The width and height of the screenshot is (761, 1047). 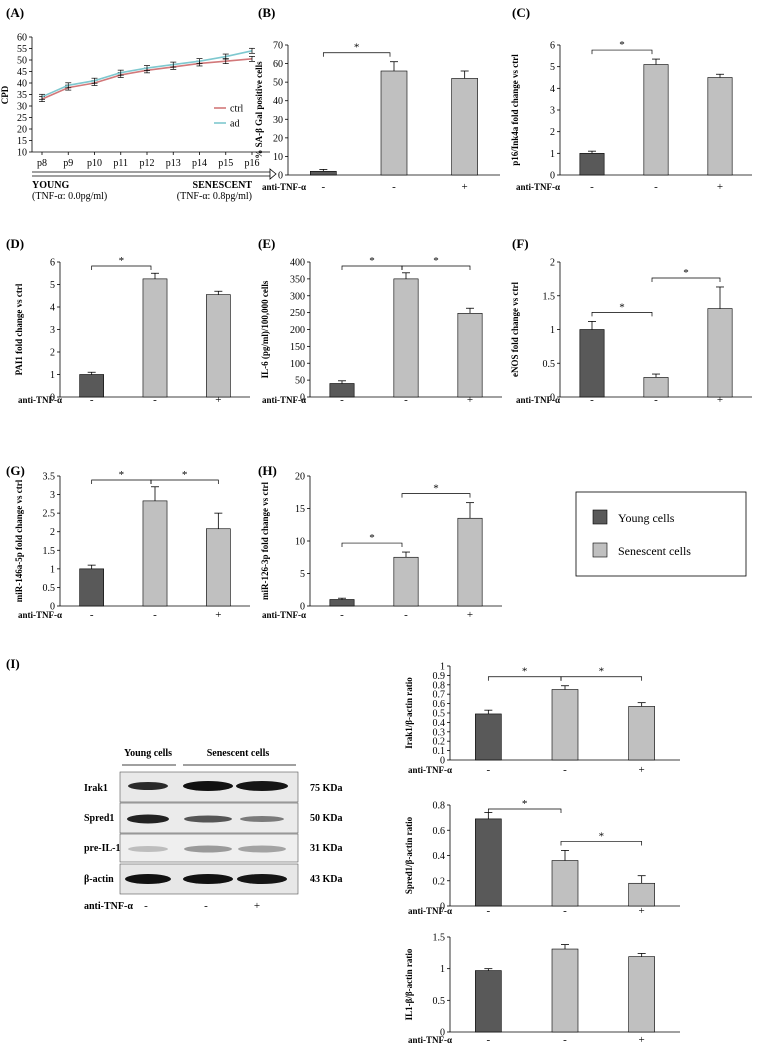 What do you see at coordinates (225, 163) in the screenshot?
I see `x-tick-label: p15` at bounding box center [225, 163].